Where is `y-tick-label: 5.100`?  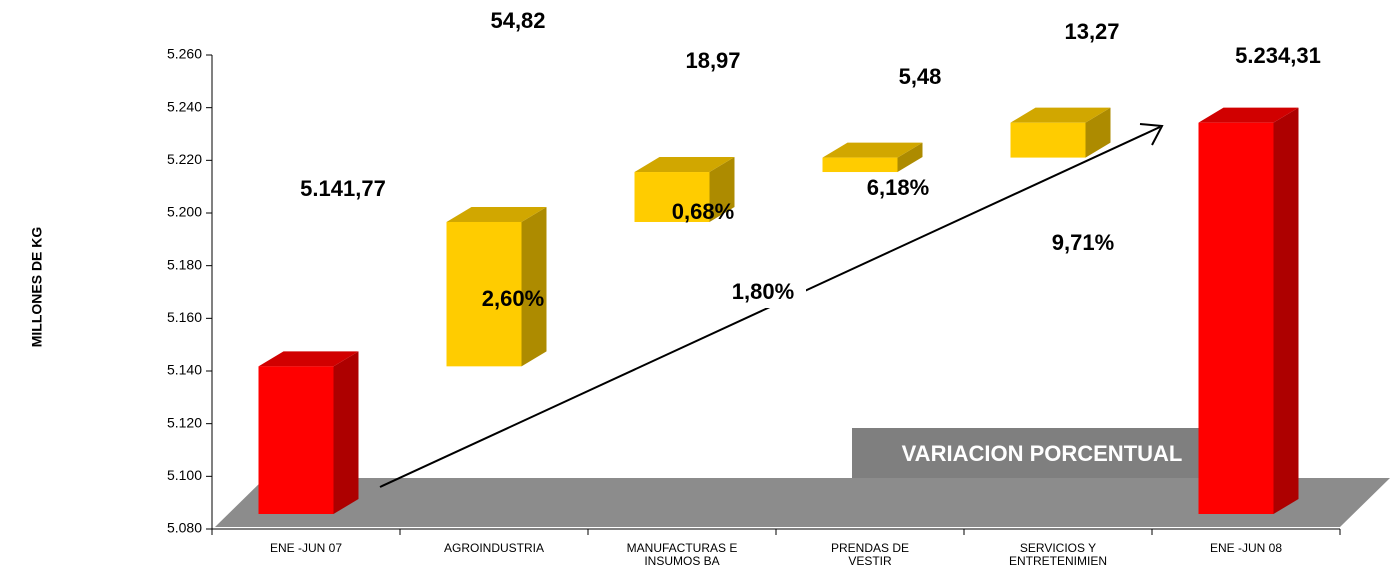
y-tick-label: 5.100 is located at coordinates (184, 475).